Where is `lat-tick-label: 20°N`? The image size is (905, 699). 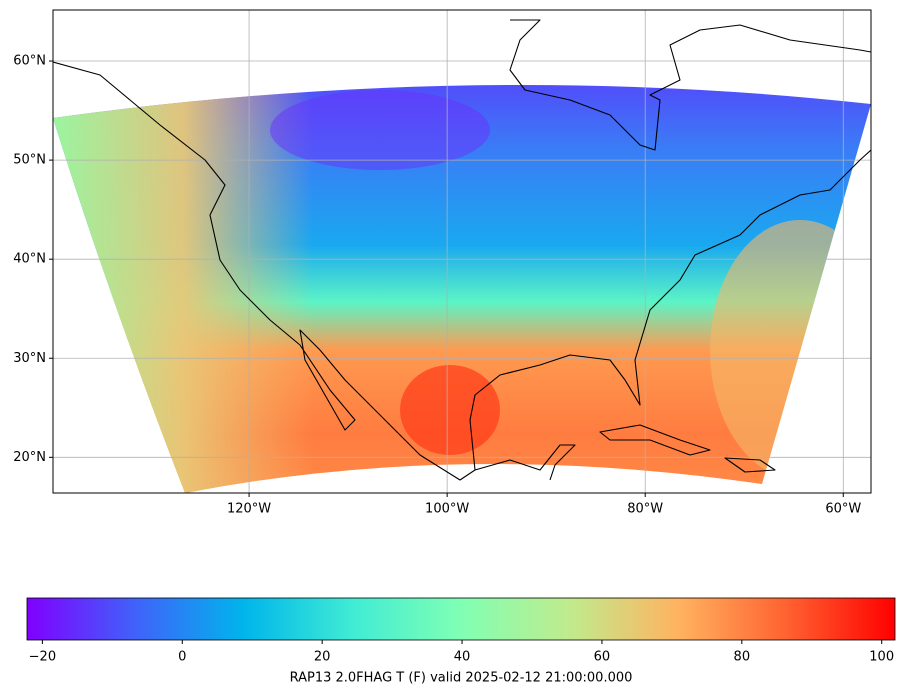 lat-tick-label: 20°N is located at coordinates (29, 457).